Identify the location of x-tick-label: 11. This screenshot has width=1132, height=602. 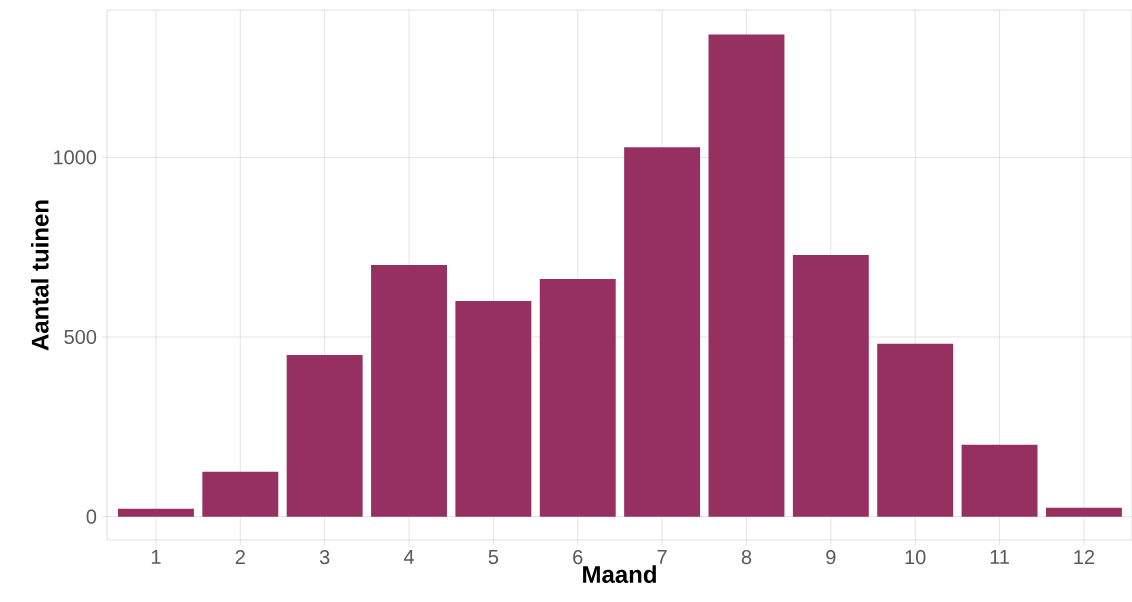
(999, 557).